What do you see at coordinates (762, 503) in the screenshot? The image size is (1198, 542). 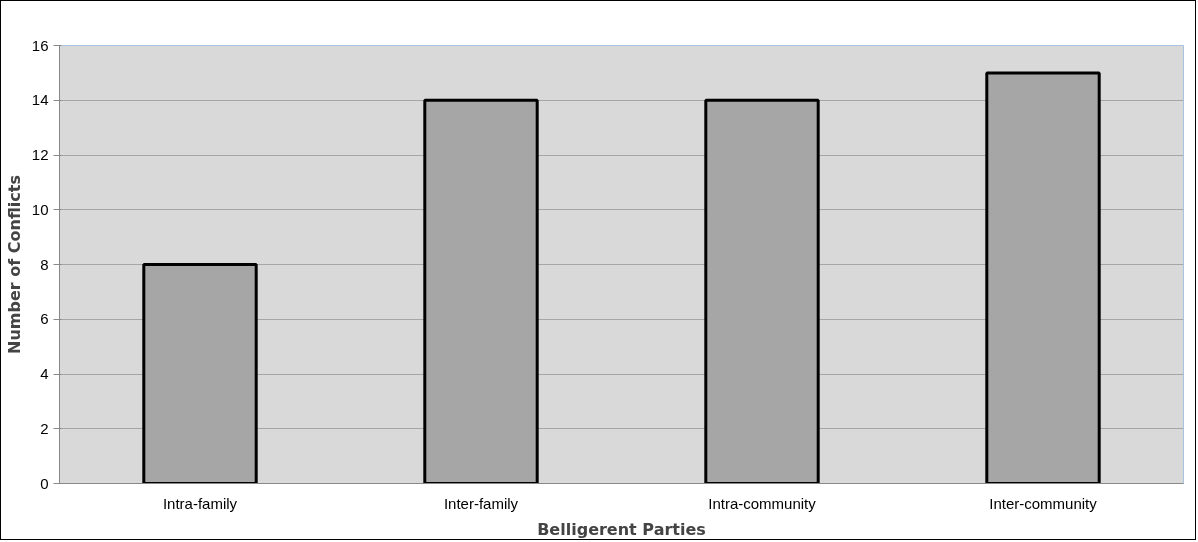 I see `x-tick-label: Intra-community` at bounding box center [762, 503].